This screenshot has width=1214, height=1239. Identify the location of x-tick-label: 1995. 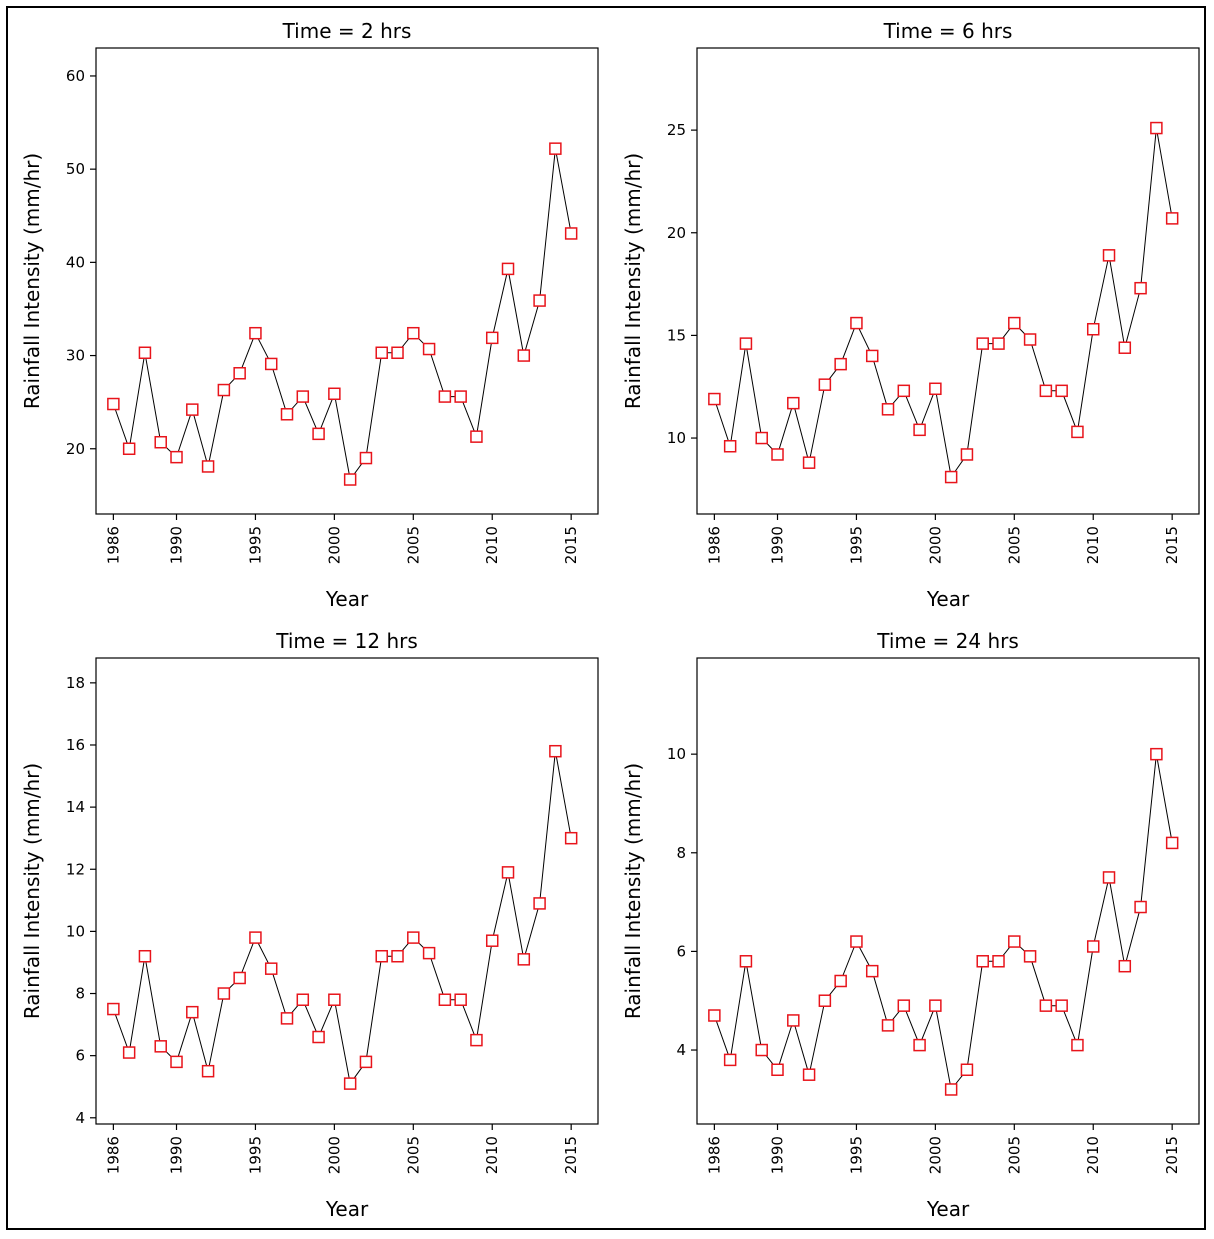
(856, 1155).